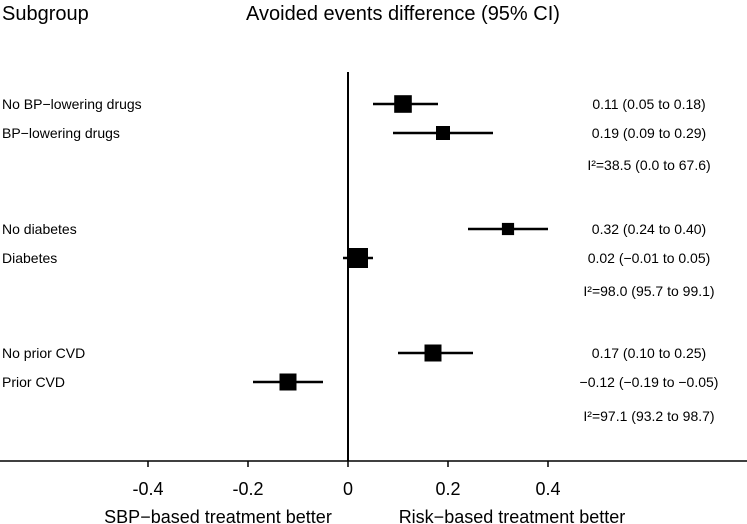 The height and width of the screenshot is (524, 747). I want to click on x-tick-label: -0.2, so click(247, 489).